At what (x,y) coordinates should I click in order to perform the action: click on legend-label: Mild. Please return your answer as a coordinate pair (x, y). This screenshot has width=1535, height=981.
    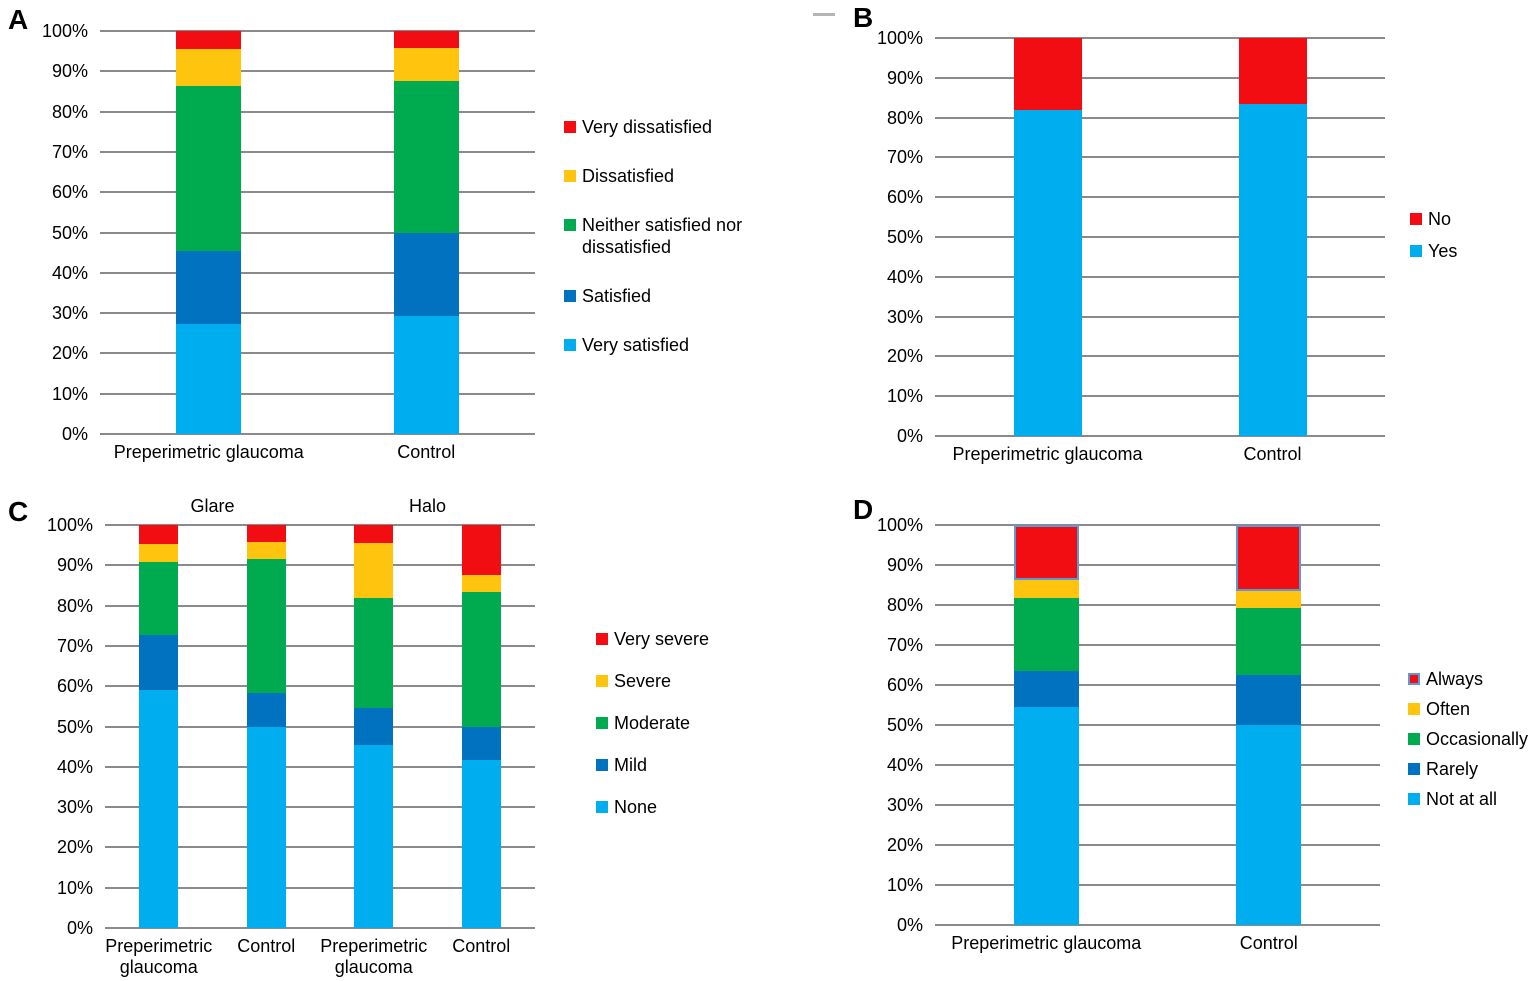
    Looking at the image, I should click on (631, 765).